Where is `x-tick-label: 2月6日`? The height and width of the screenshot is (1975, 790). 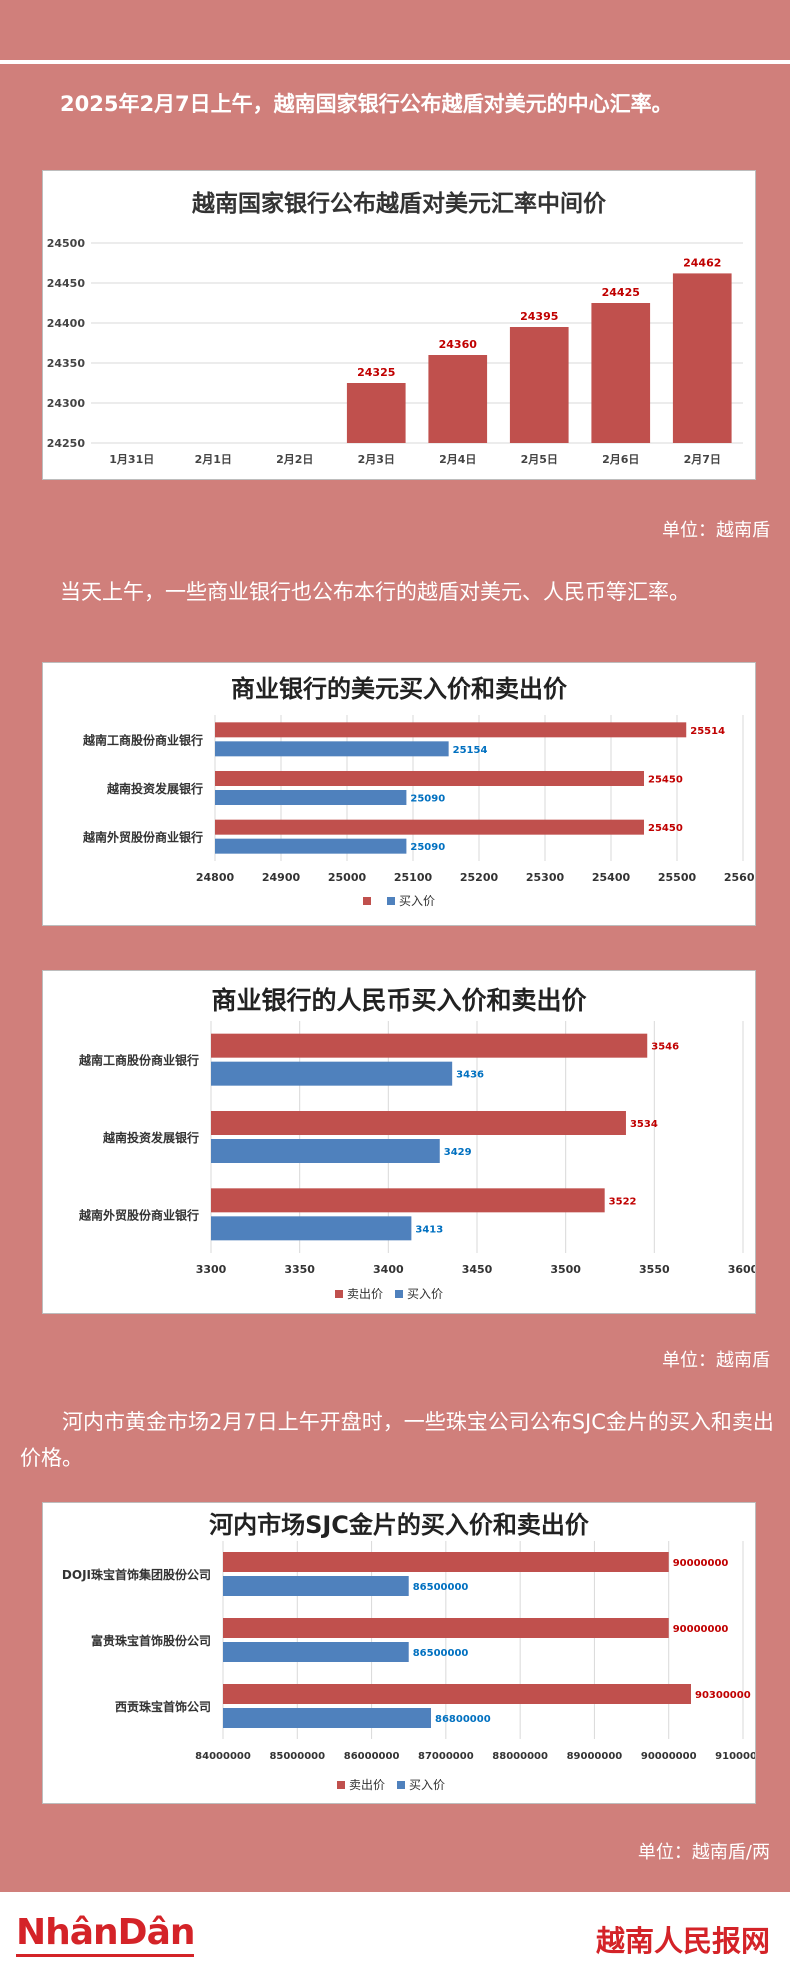 x-tick-label: 2月6日 is located at coordinates (620, 459).